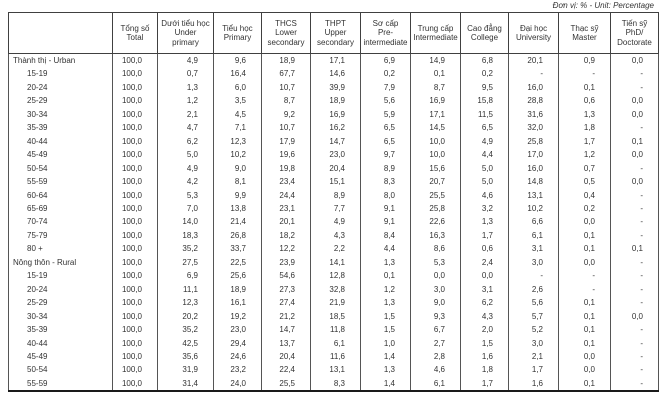  I want to click on data-cell: 14,9, so click(435, 60).